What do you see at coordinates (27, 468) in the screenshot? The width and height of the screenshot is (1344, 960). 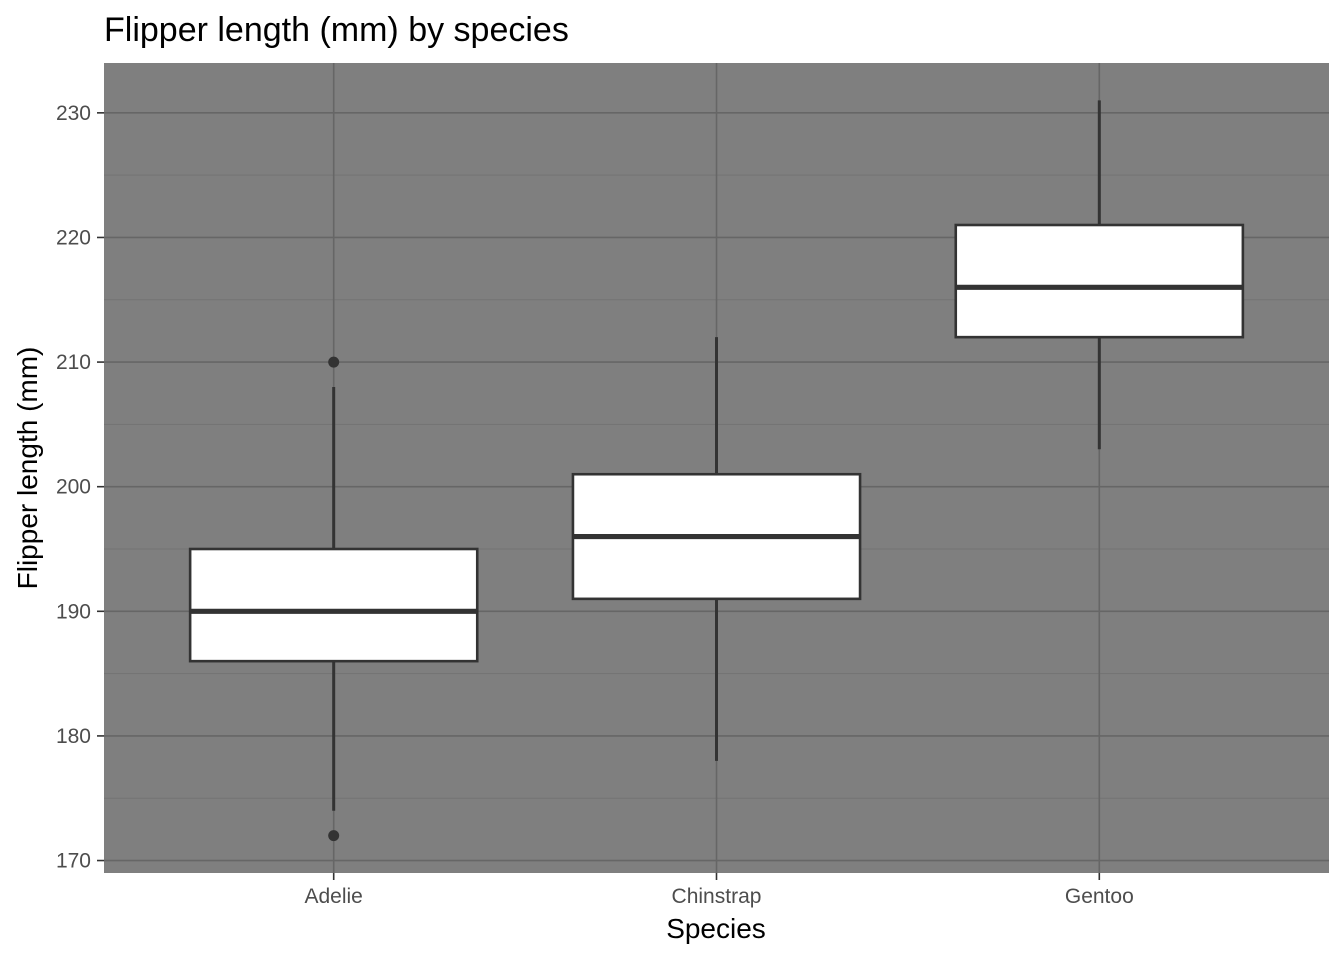 I see `y-axis-label: Flipper length (mm)` at bounding box center [27, 468].